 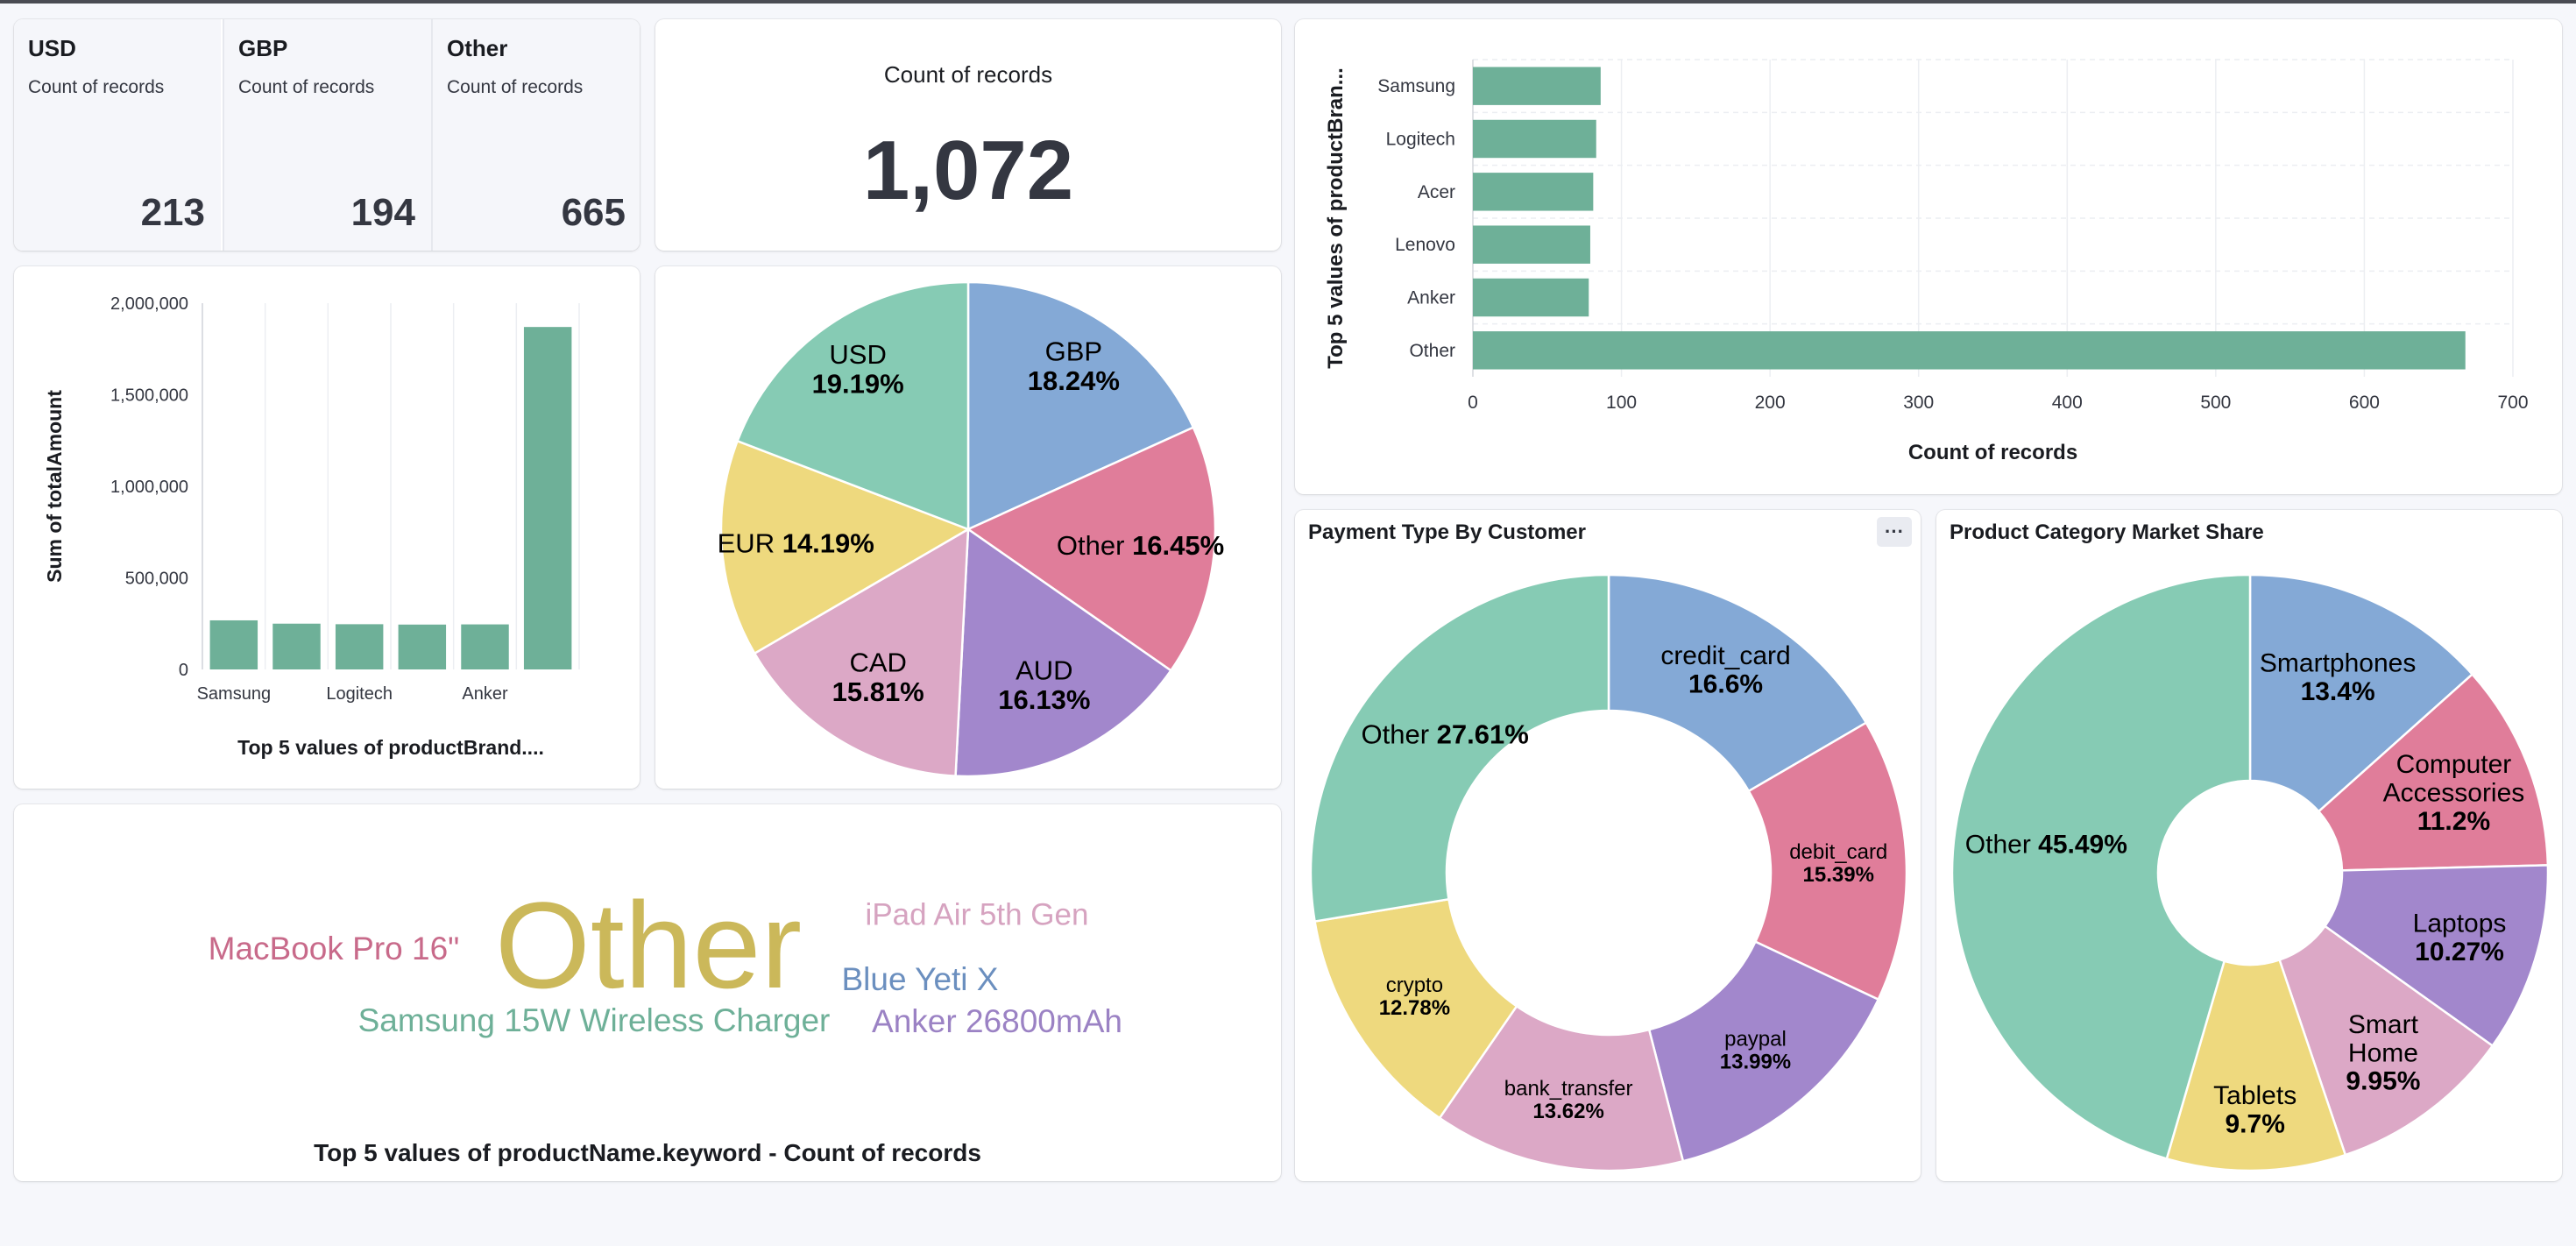 I want to click on y-tick-label: Acer, so click(x=1436, y=192).